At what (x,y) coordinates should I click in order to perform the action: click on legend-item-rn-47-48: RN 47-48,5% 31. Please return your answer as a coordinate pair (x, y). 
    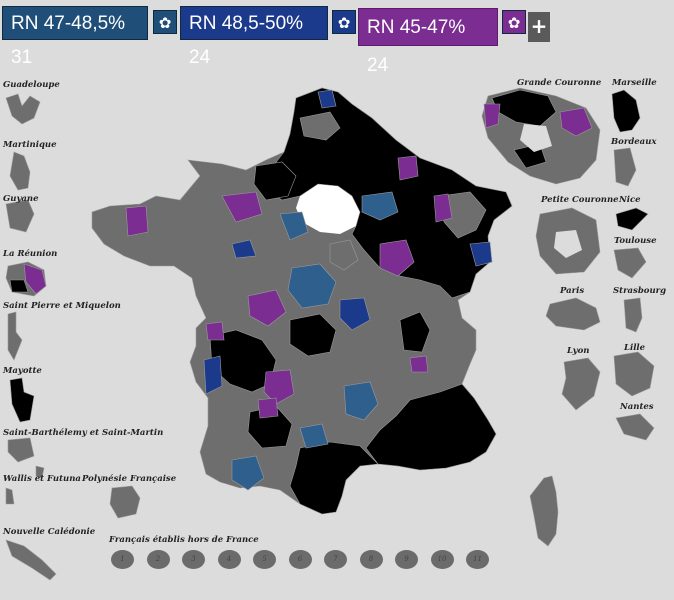
    Looking at the image, I should click on (75, 37).